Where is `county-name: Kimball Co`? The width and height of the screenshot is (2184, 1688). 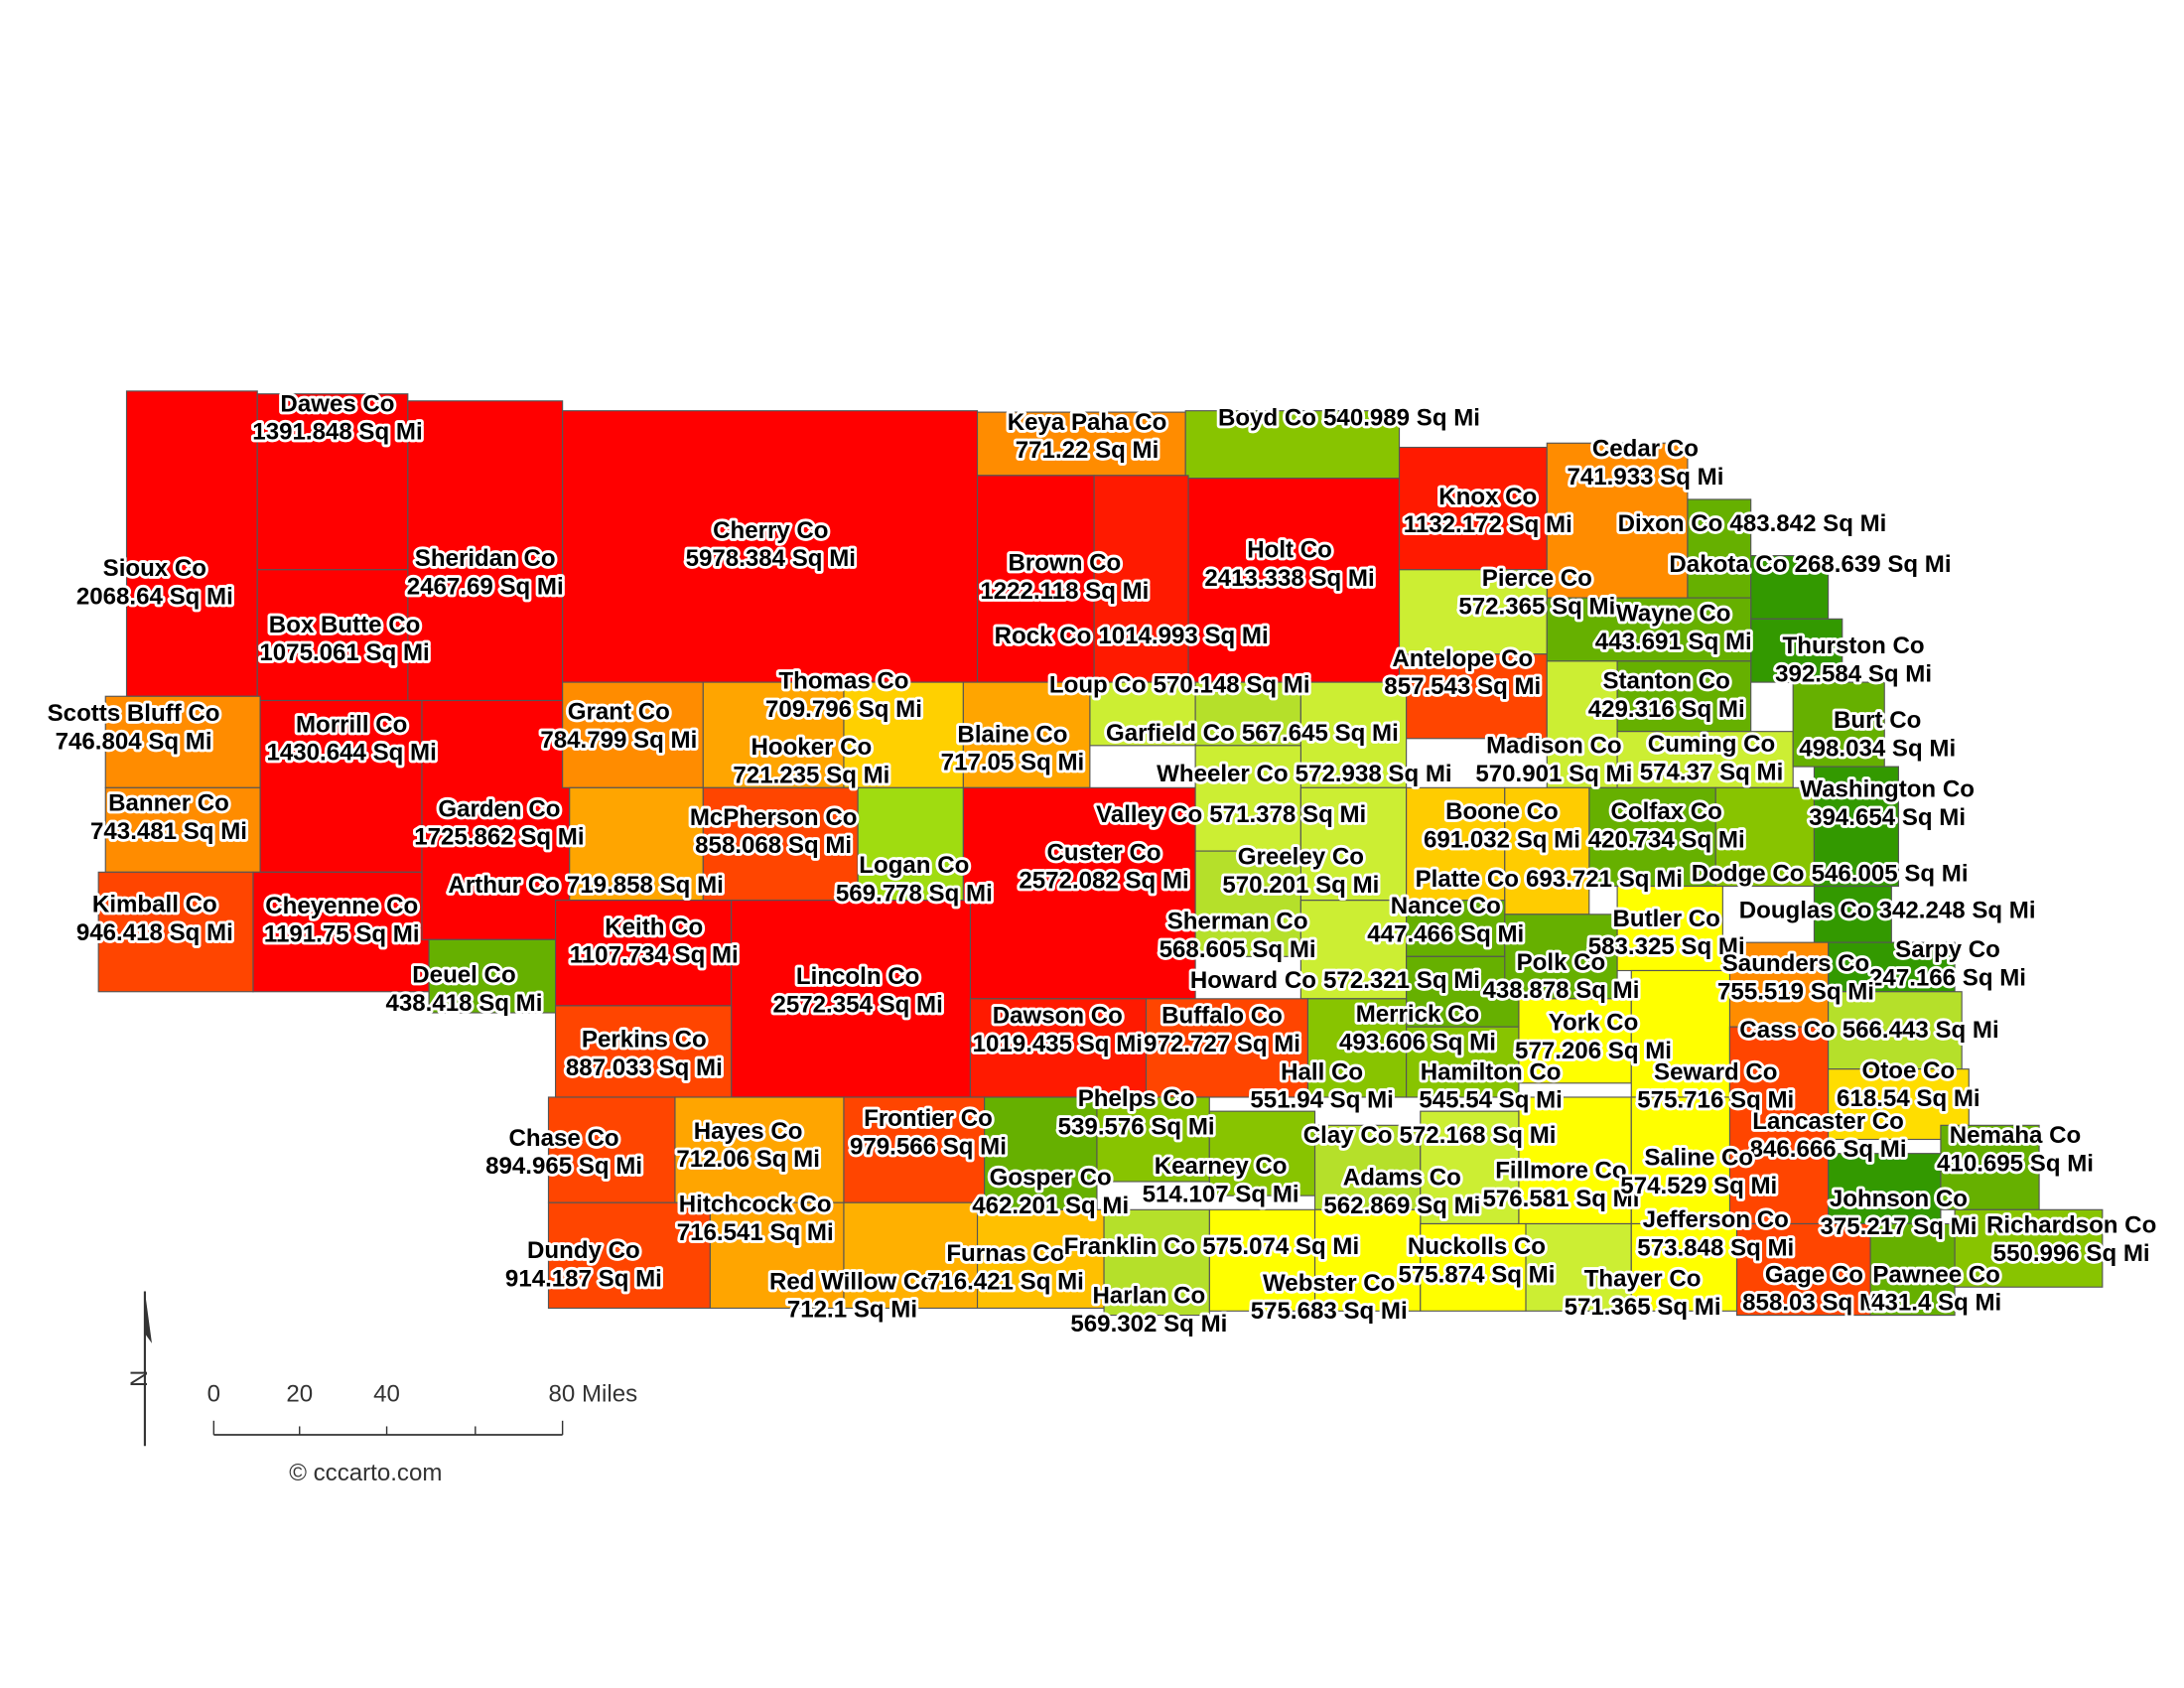 county-name: Kimball Co is located at coordinates (154, 905).